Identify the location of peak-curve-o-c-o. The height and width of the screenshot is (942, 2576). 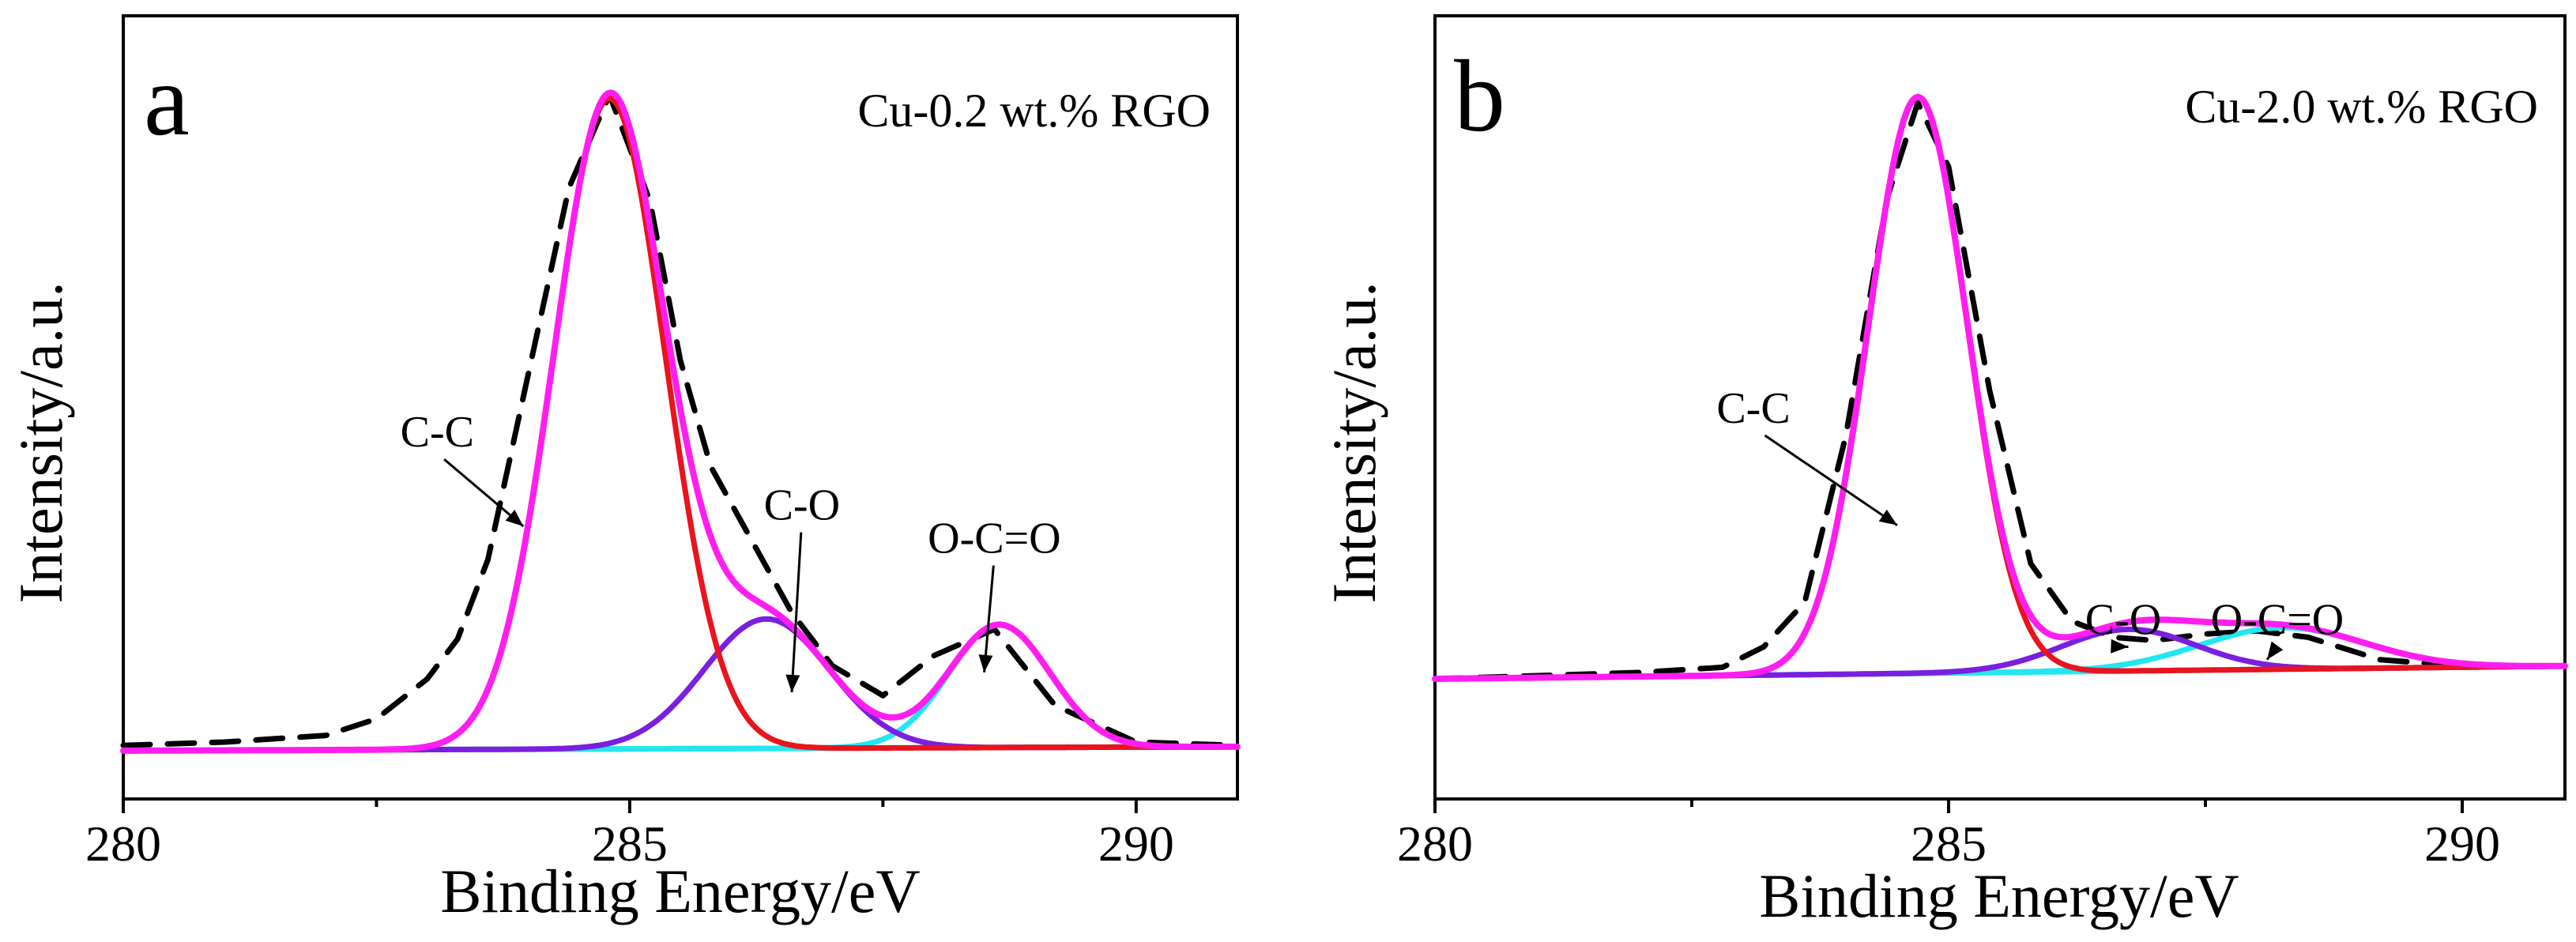
(680, 688).